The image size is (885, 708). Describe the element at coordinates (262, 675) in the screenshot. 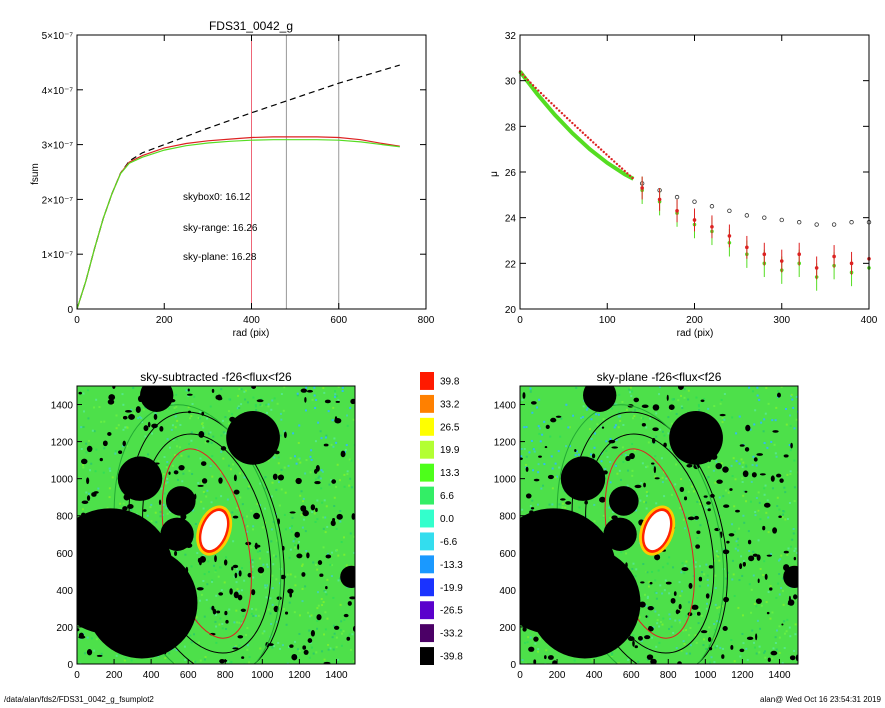

I see `image-x-tick-label: 1000` at that location.